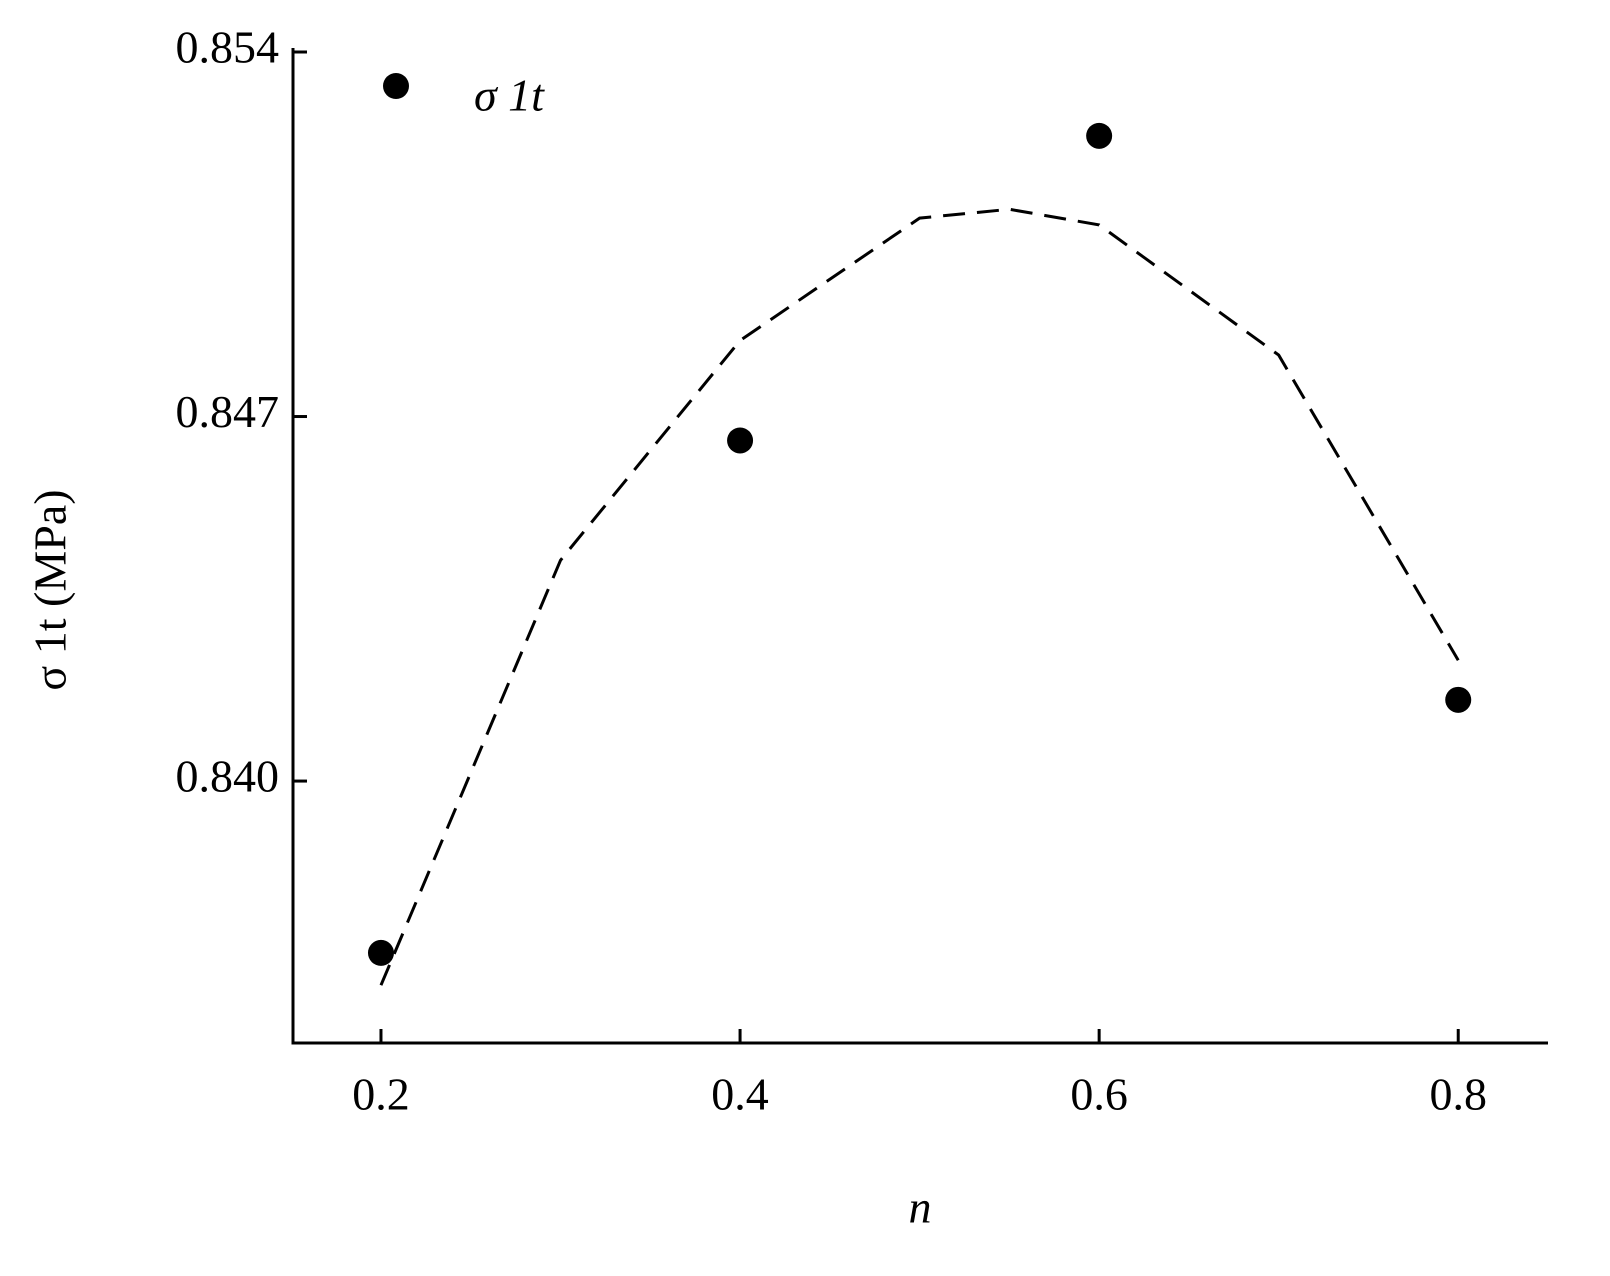  What do you see at coordinates (509, 95) in the screenshot?
I see `legend-label: σ 1t` at bounding box center [509, 95].